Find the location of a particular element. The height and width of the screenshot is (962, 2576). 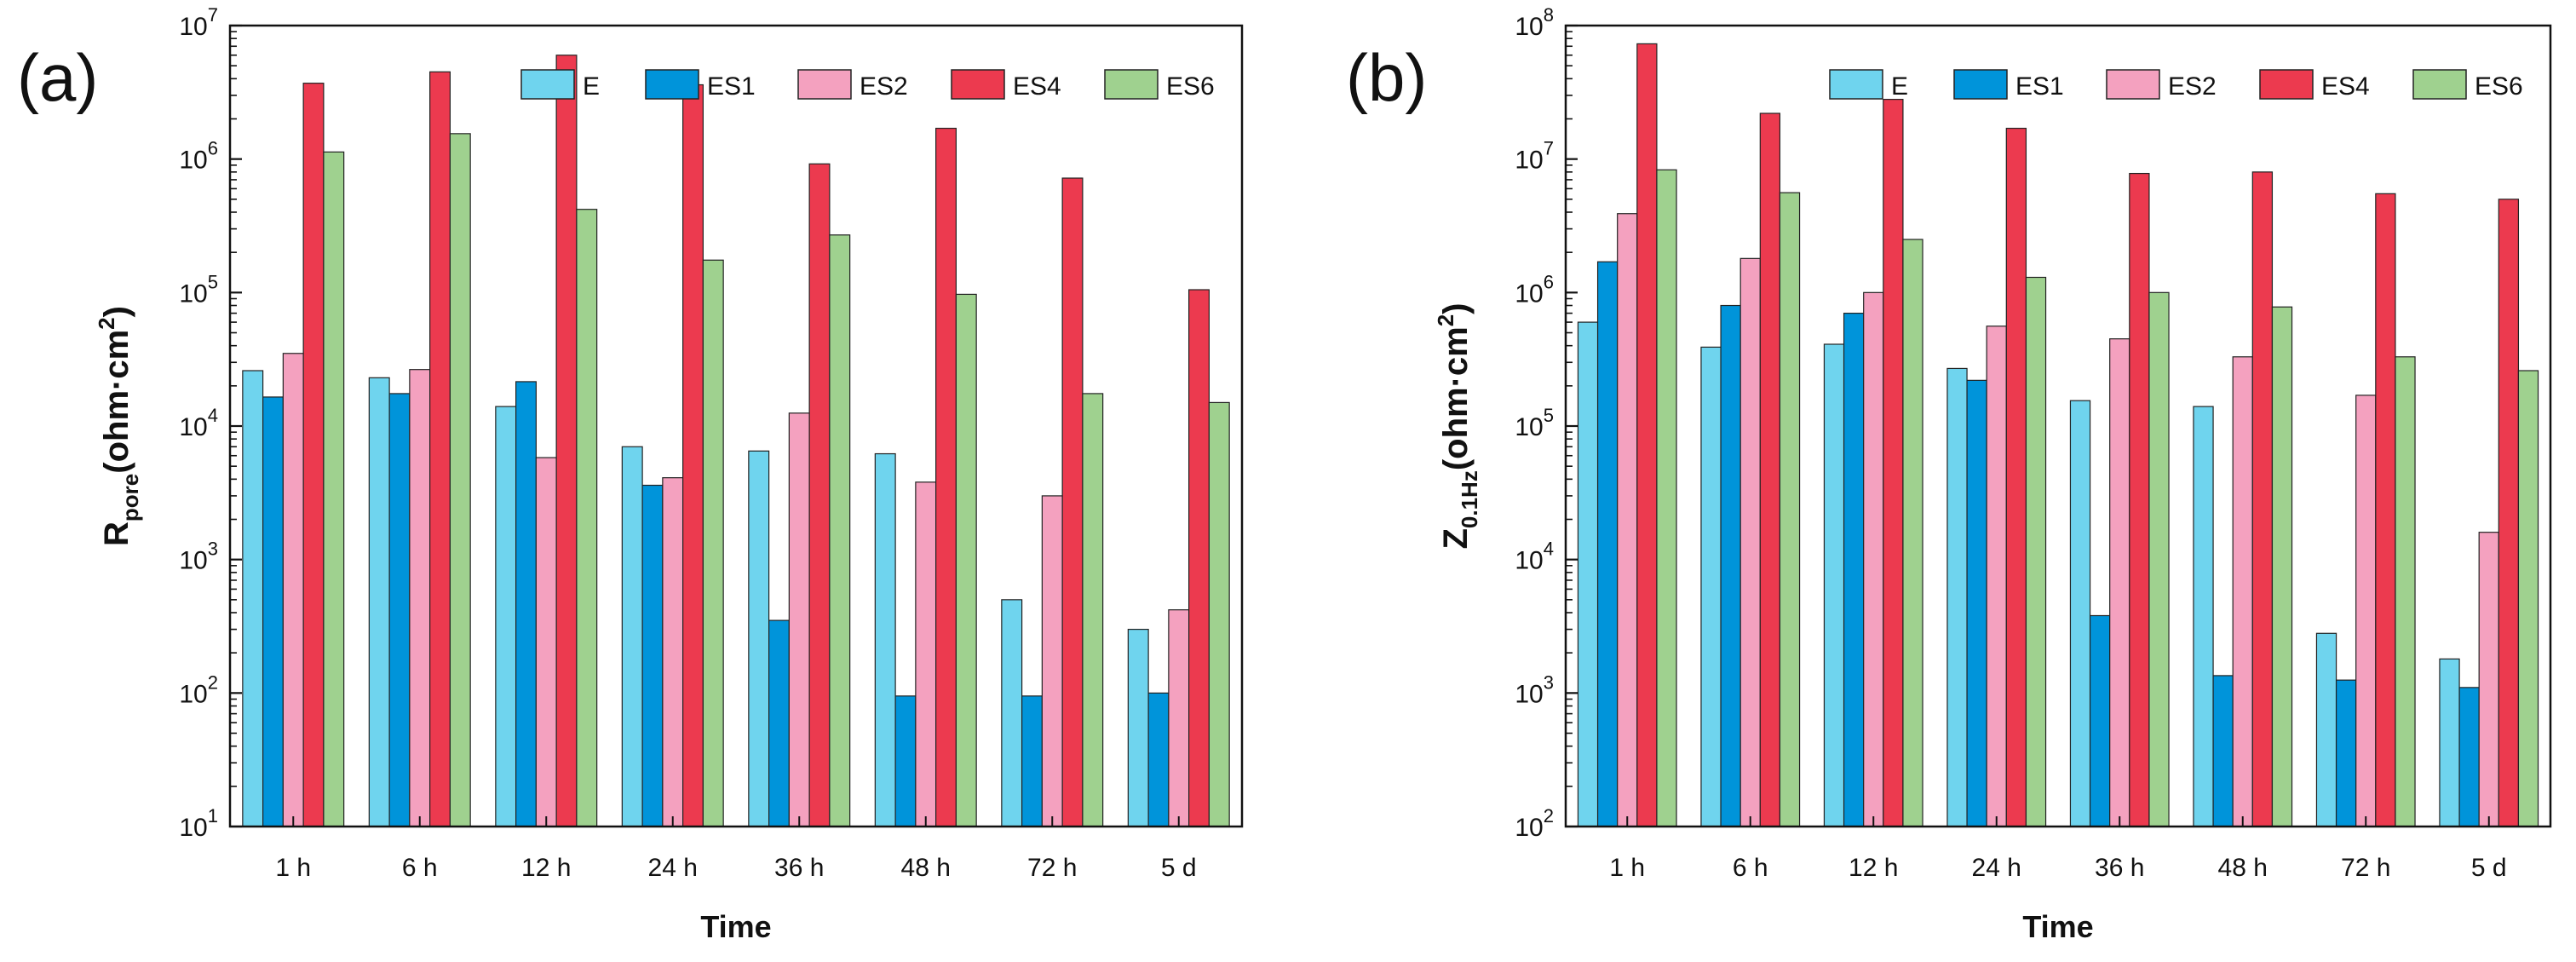

bar-es1-6h is located at coordinates (400, 610).